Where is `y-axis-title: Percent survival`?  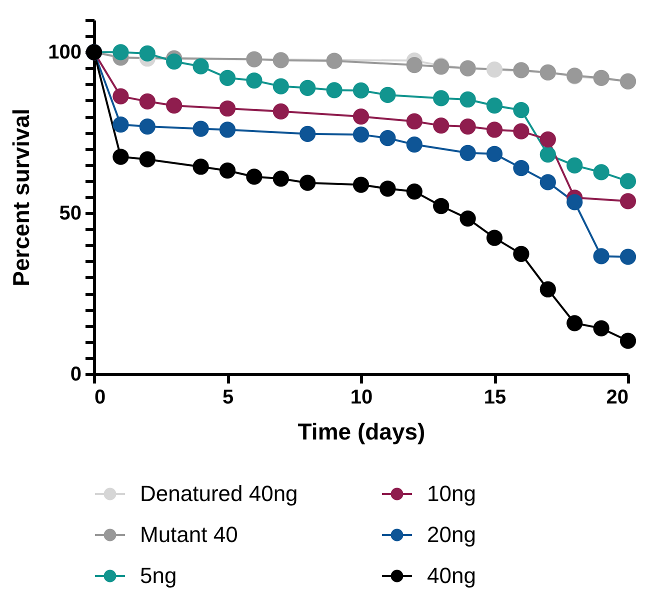 y-axis-title: Percent survival is located at coordinates (21, 197).